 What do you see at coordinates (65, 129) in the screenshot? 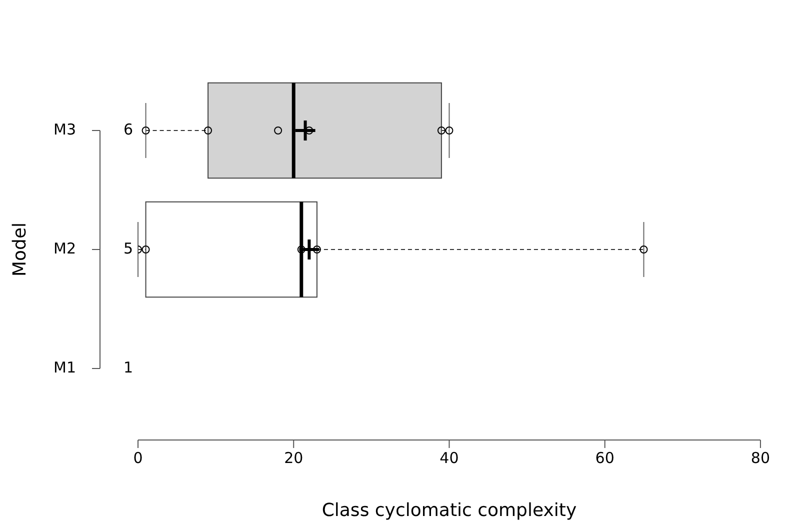
I see `y-tick-label: M3` at bounding box center [65, 129].